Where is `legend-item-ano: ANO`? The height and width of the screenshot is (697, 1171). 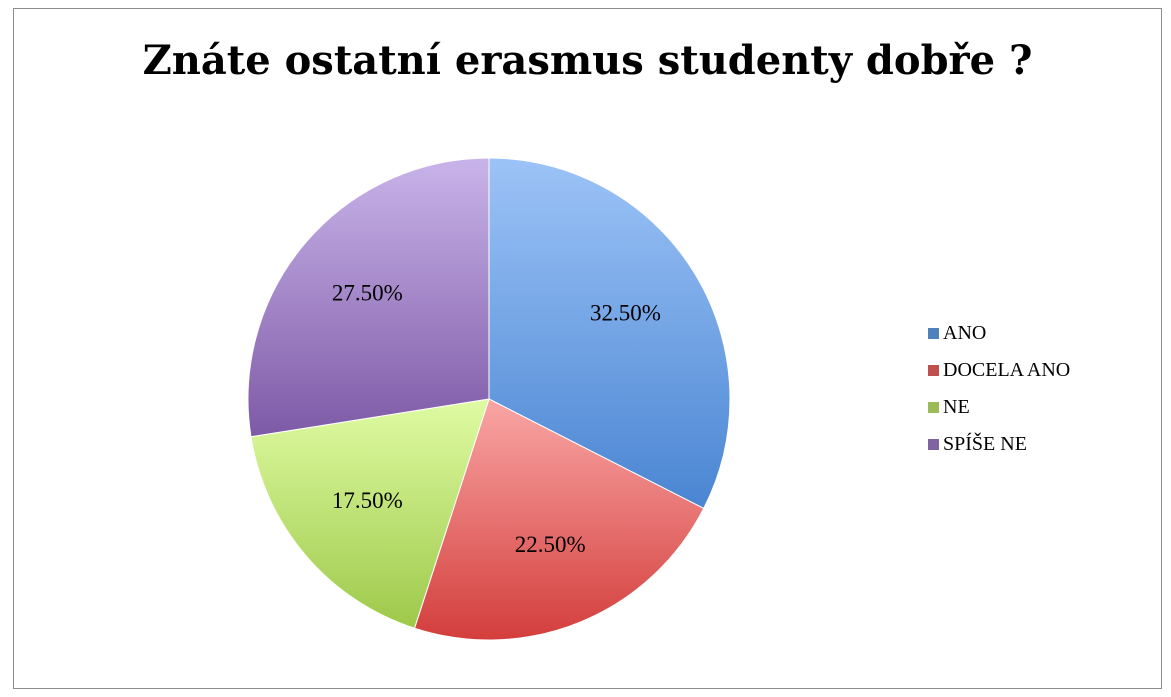
legend-item-ano: ANO is located at coordinates (999, 333).